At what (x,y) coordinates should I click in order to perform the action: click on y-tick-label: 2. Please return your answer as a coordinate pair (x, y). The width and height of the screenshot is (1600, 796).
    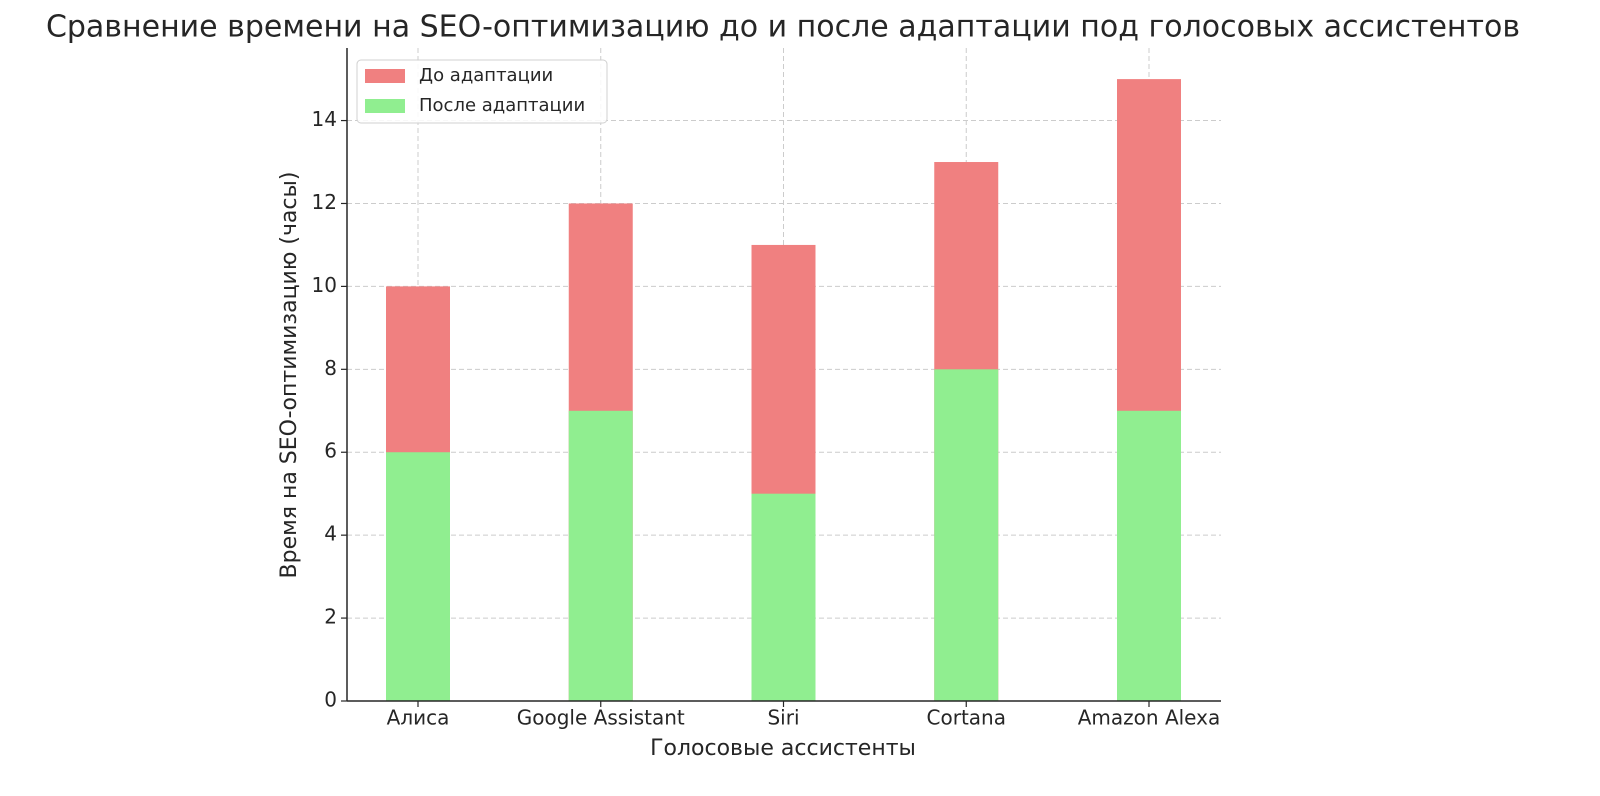
    Looking at the image, I should click on (330, 617).